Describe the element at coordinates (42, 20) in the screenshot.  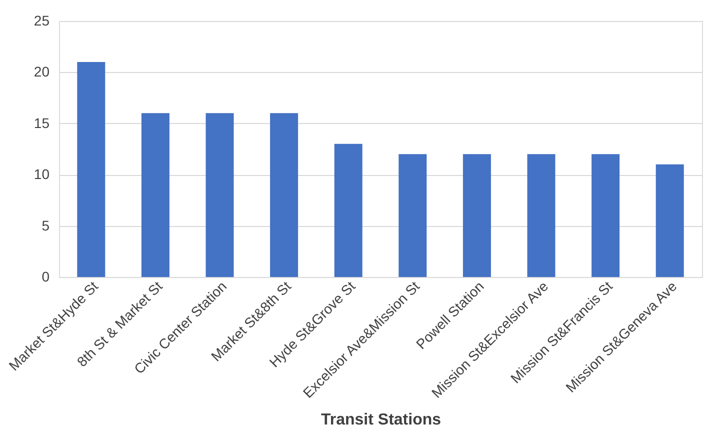
I see `y-tick-label: 25` at that location.